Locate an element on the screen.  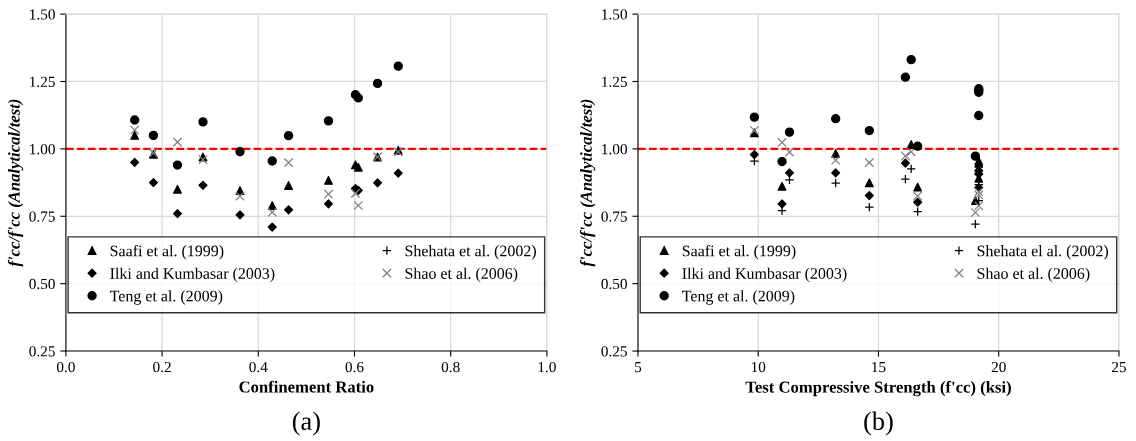
x-tick-label: 20 is located at coordinates (998, 367).